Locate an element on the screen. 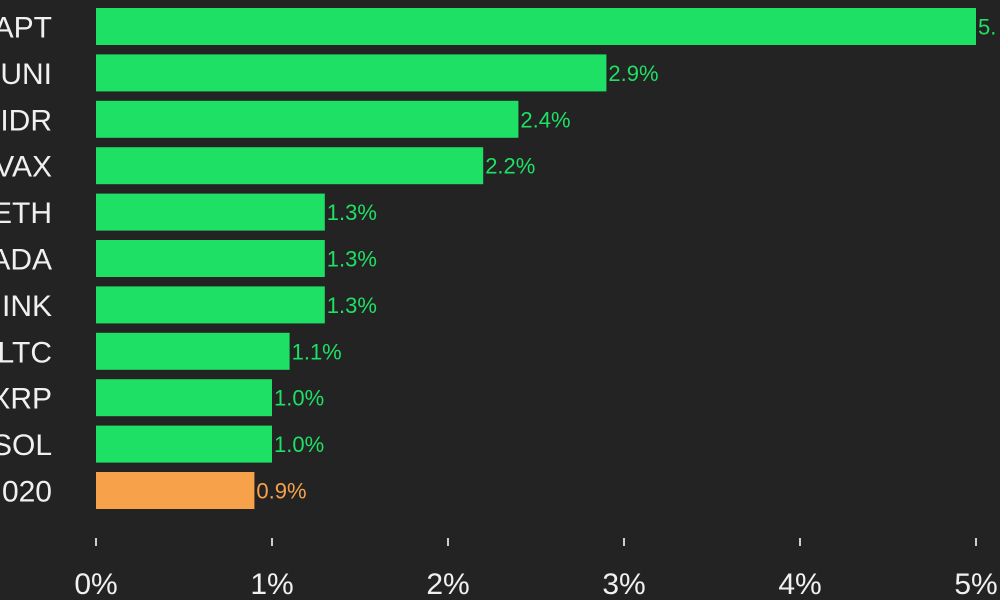  bar-ltc is located at coordinates (193, 351).